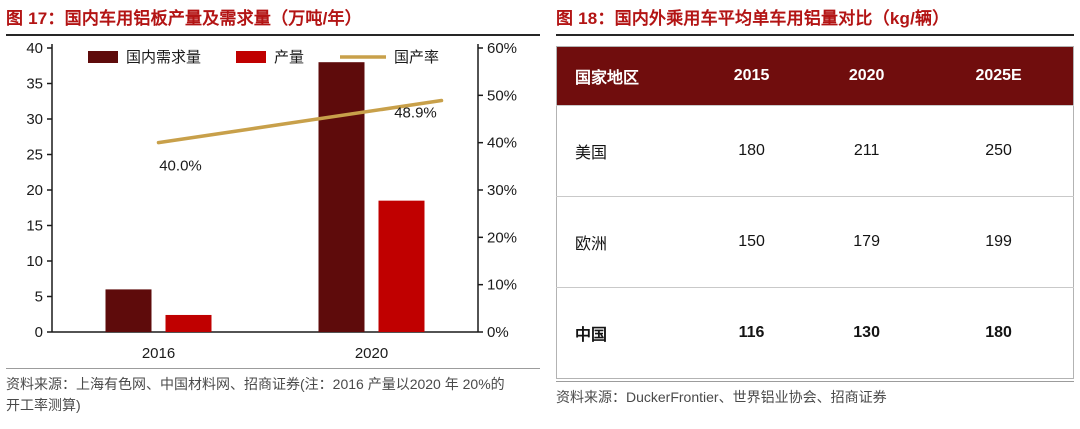  What do you see at coordinates (273, 368) in the screenshot?
I see `figure-17-source-rule` at bounding box center [273, 368].